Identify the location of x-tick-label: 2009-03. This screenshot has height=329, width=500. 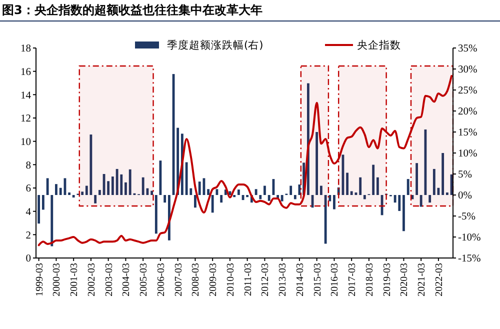
(214, 279).